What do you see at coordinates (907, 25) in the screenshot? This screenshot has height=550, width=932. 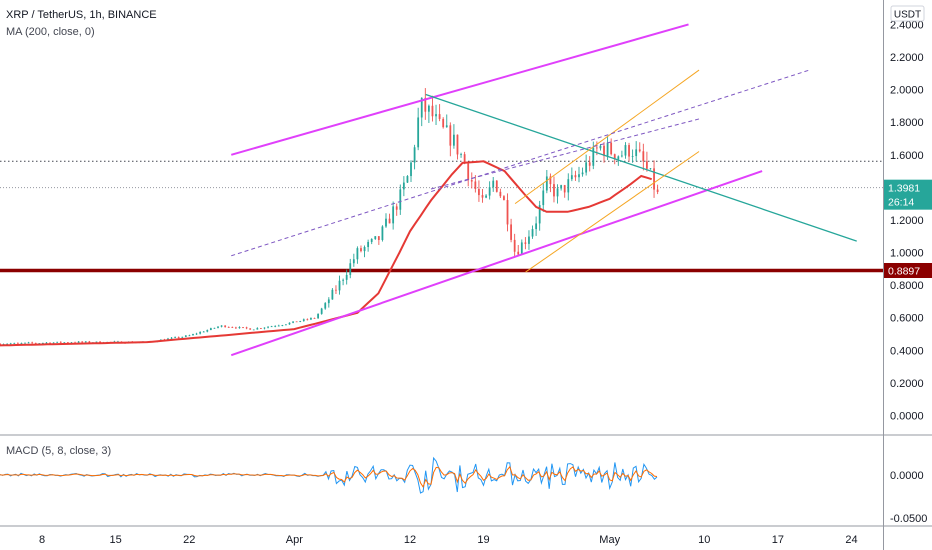 I see `price-tick-label: 2.4000` at bounding box center [907, 25].